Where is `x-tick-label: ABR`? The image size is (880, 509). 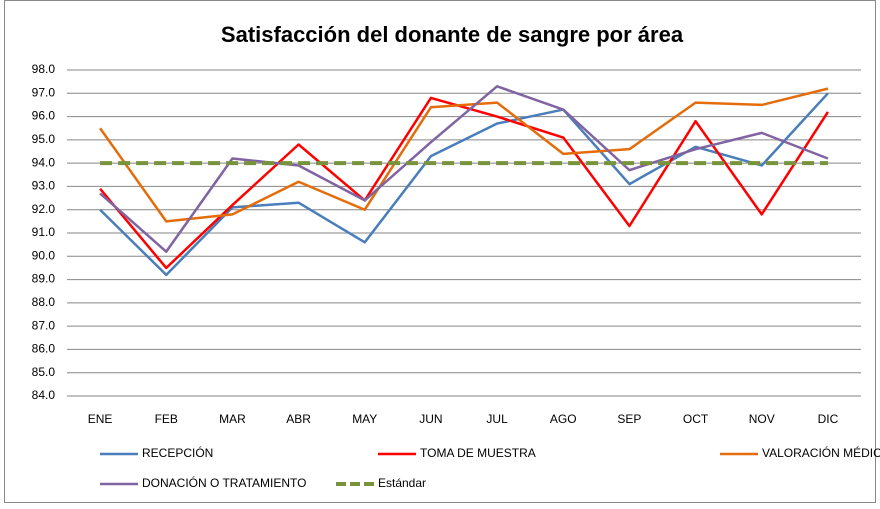
x-tick-label: ABR is located at coordinates (298, 419).